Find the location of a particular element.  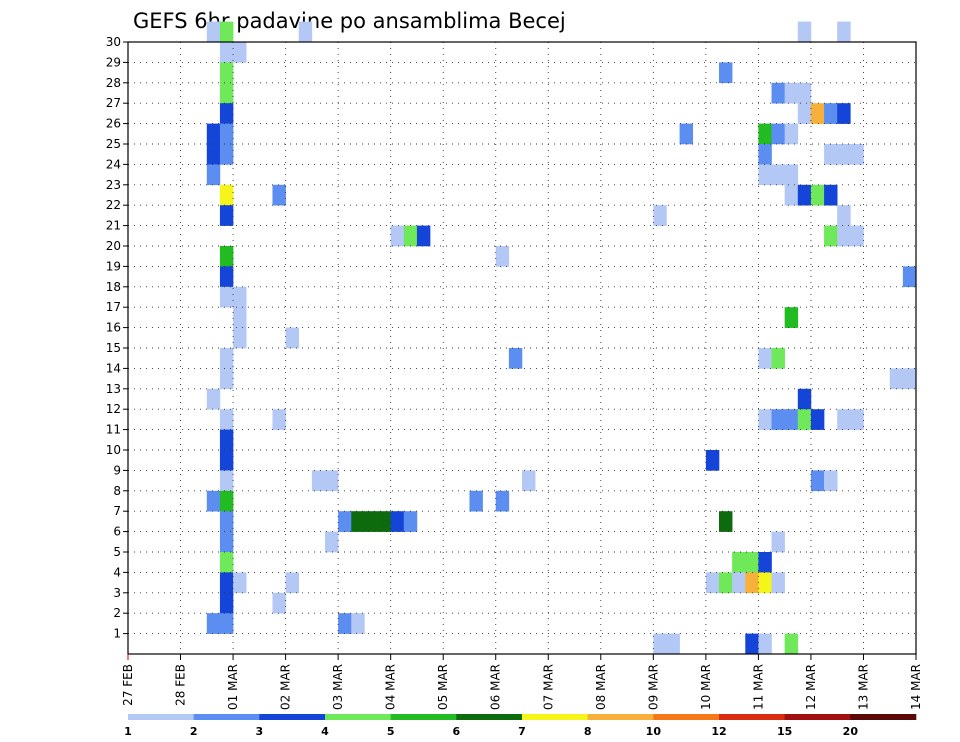

y-tick-label: 6 is located at coordinates (117, 532).